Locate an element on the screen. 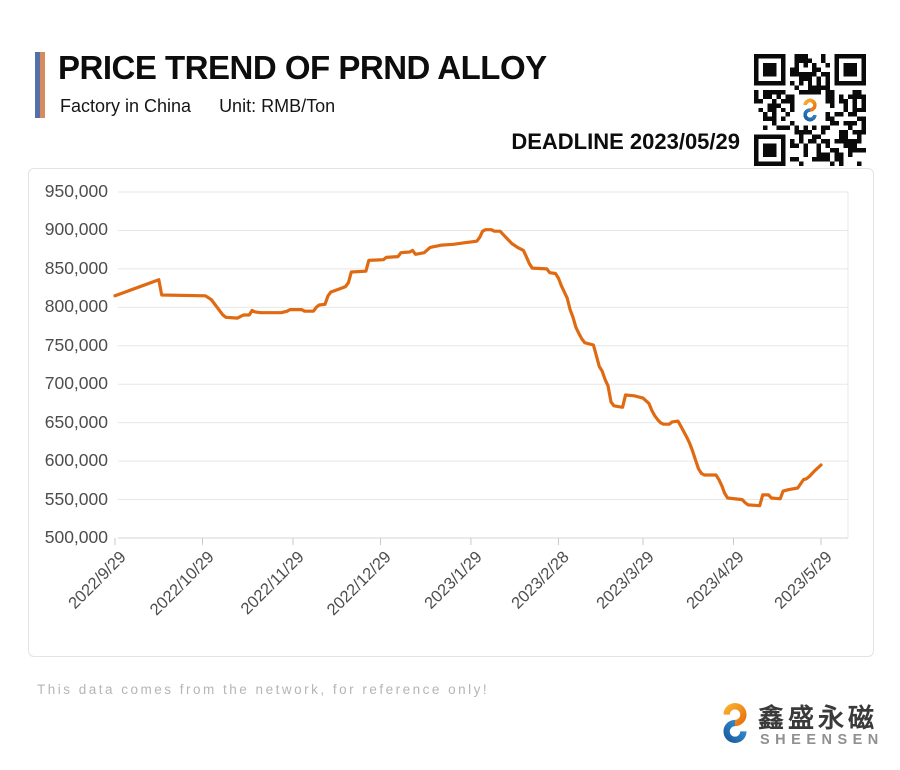 The height and width of the screenshot is (770, 900). qr-code-image is located at coordinates (810, 110).